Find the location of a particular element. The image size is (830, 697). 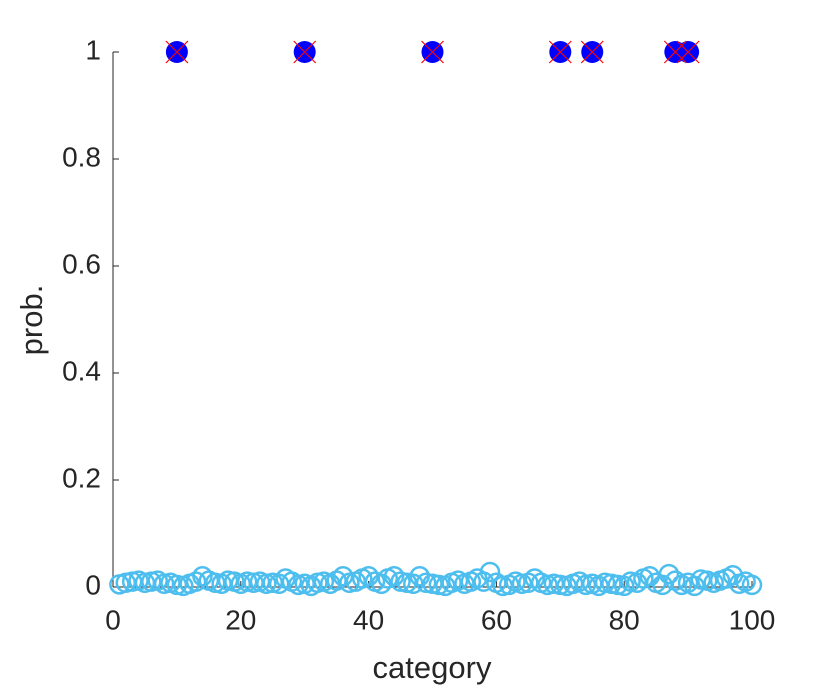

x-tick-label: 40 is located at coordinates (368, 619).